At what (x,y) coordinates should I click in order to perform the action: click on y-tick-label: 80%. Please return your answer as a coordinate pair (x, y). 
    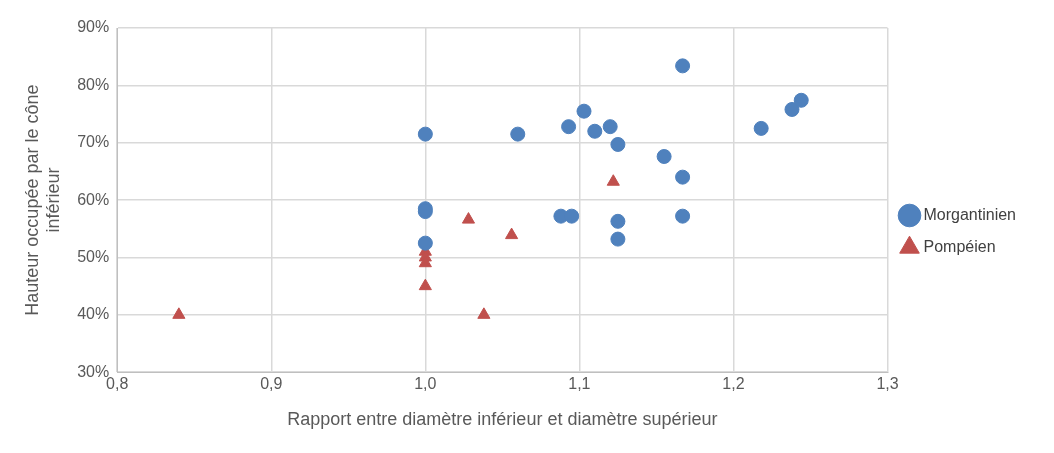
    Looking at the image, I should click on (93, 84).